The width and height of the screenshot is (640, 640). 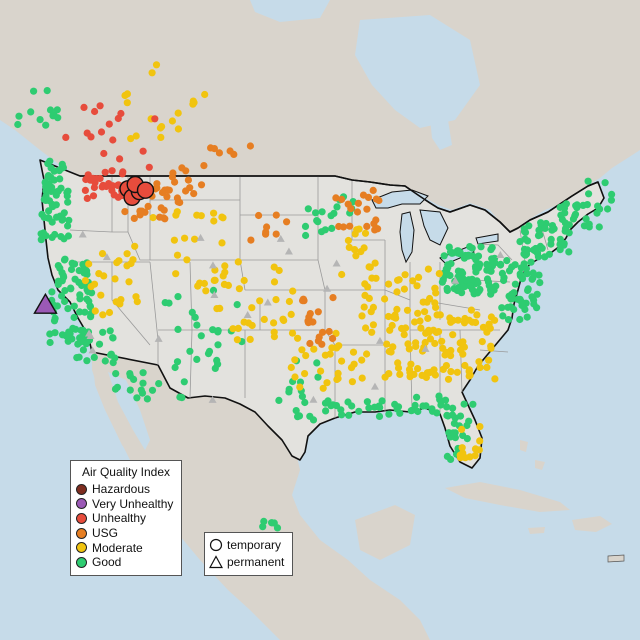 What do you see at coordinates (145, 190) in the screenshot?
I see `temporary-monitor` at bounding box center [145, 190].